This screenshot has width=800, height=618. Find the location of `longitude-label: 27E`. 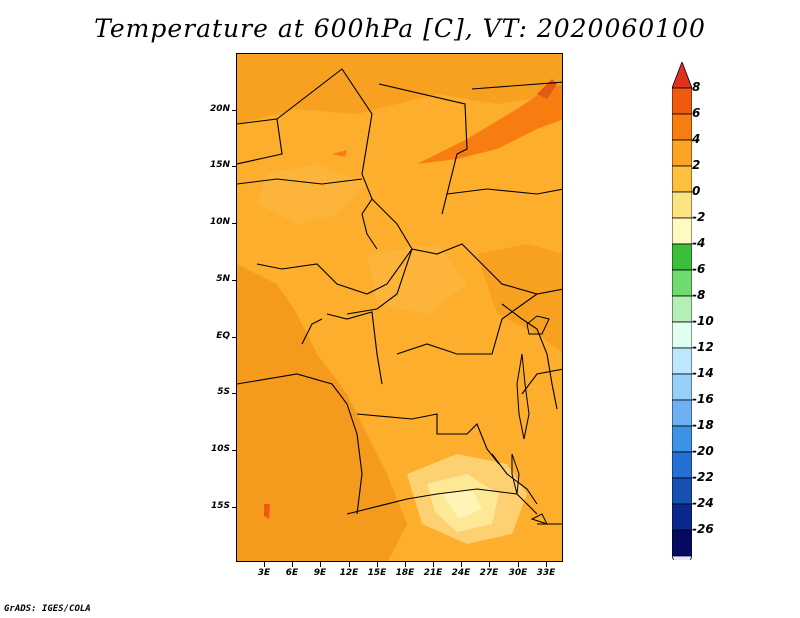

longitude-label: 27E is located at coordinates (489, 573).